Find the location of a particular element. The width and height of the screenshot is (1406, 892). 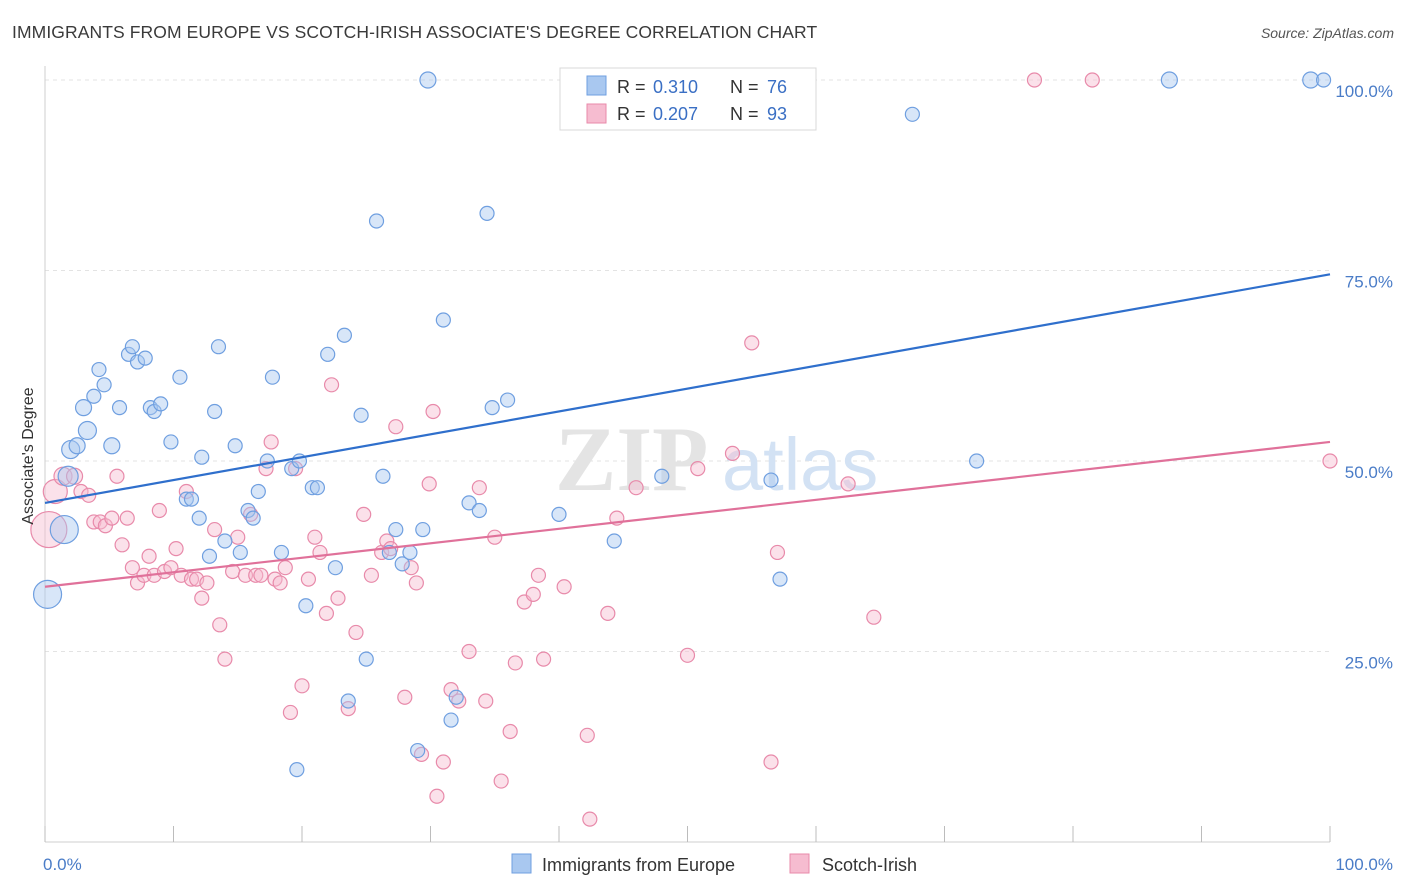

y-tick-labels: 25.0% 50.0% 75.0% 100.0% is located at coordinates (1364, 377).